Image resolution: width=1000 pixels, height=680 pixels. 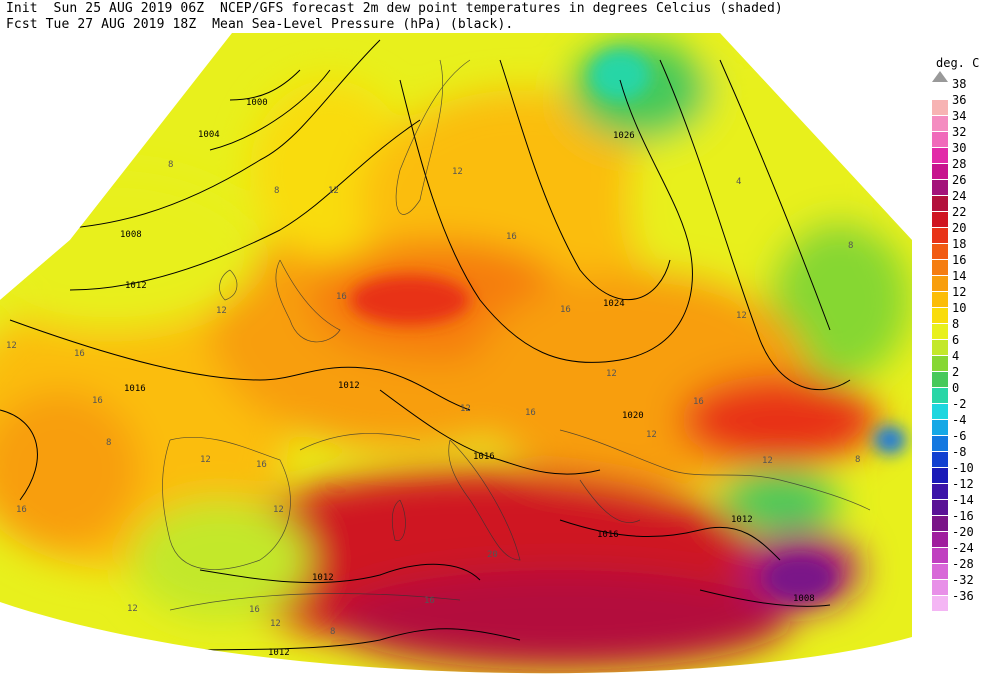 What do you see at coordinates (956, 388) in the screenshot?
I see `legend-label: 0` at bounding box center [956, 388].